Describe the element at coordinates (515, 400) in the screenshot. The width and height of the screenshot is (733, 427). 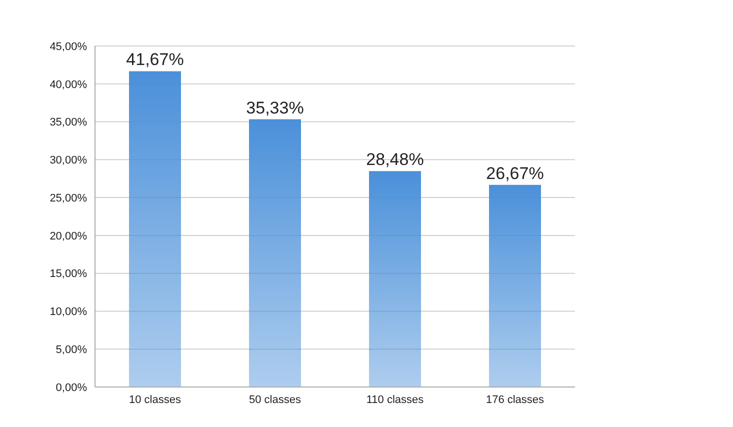
I see `x-tick-label: 176 classes` at that location.